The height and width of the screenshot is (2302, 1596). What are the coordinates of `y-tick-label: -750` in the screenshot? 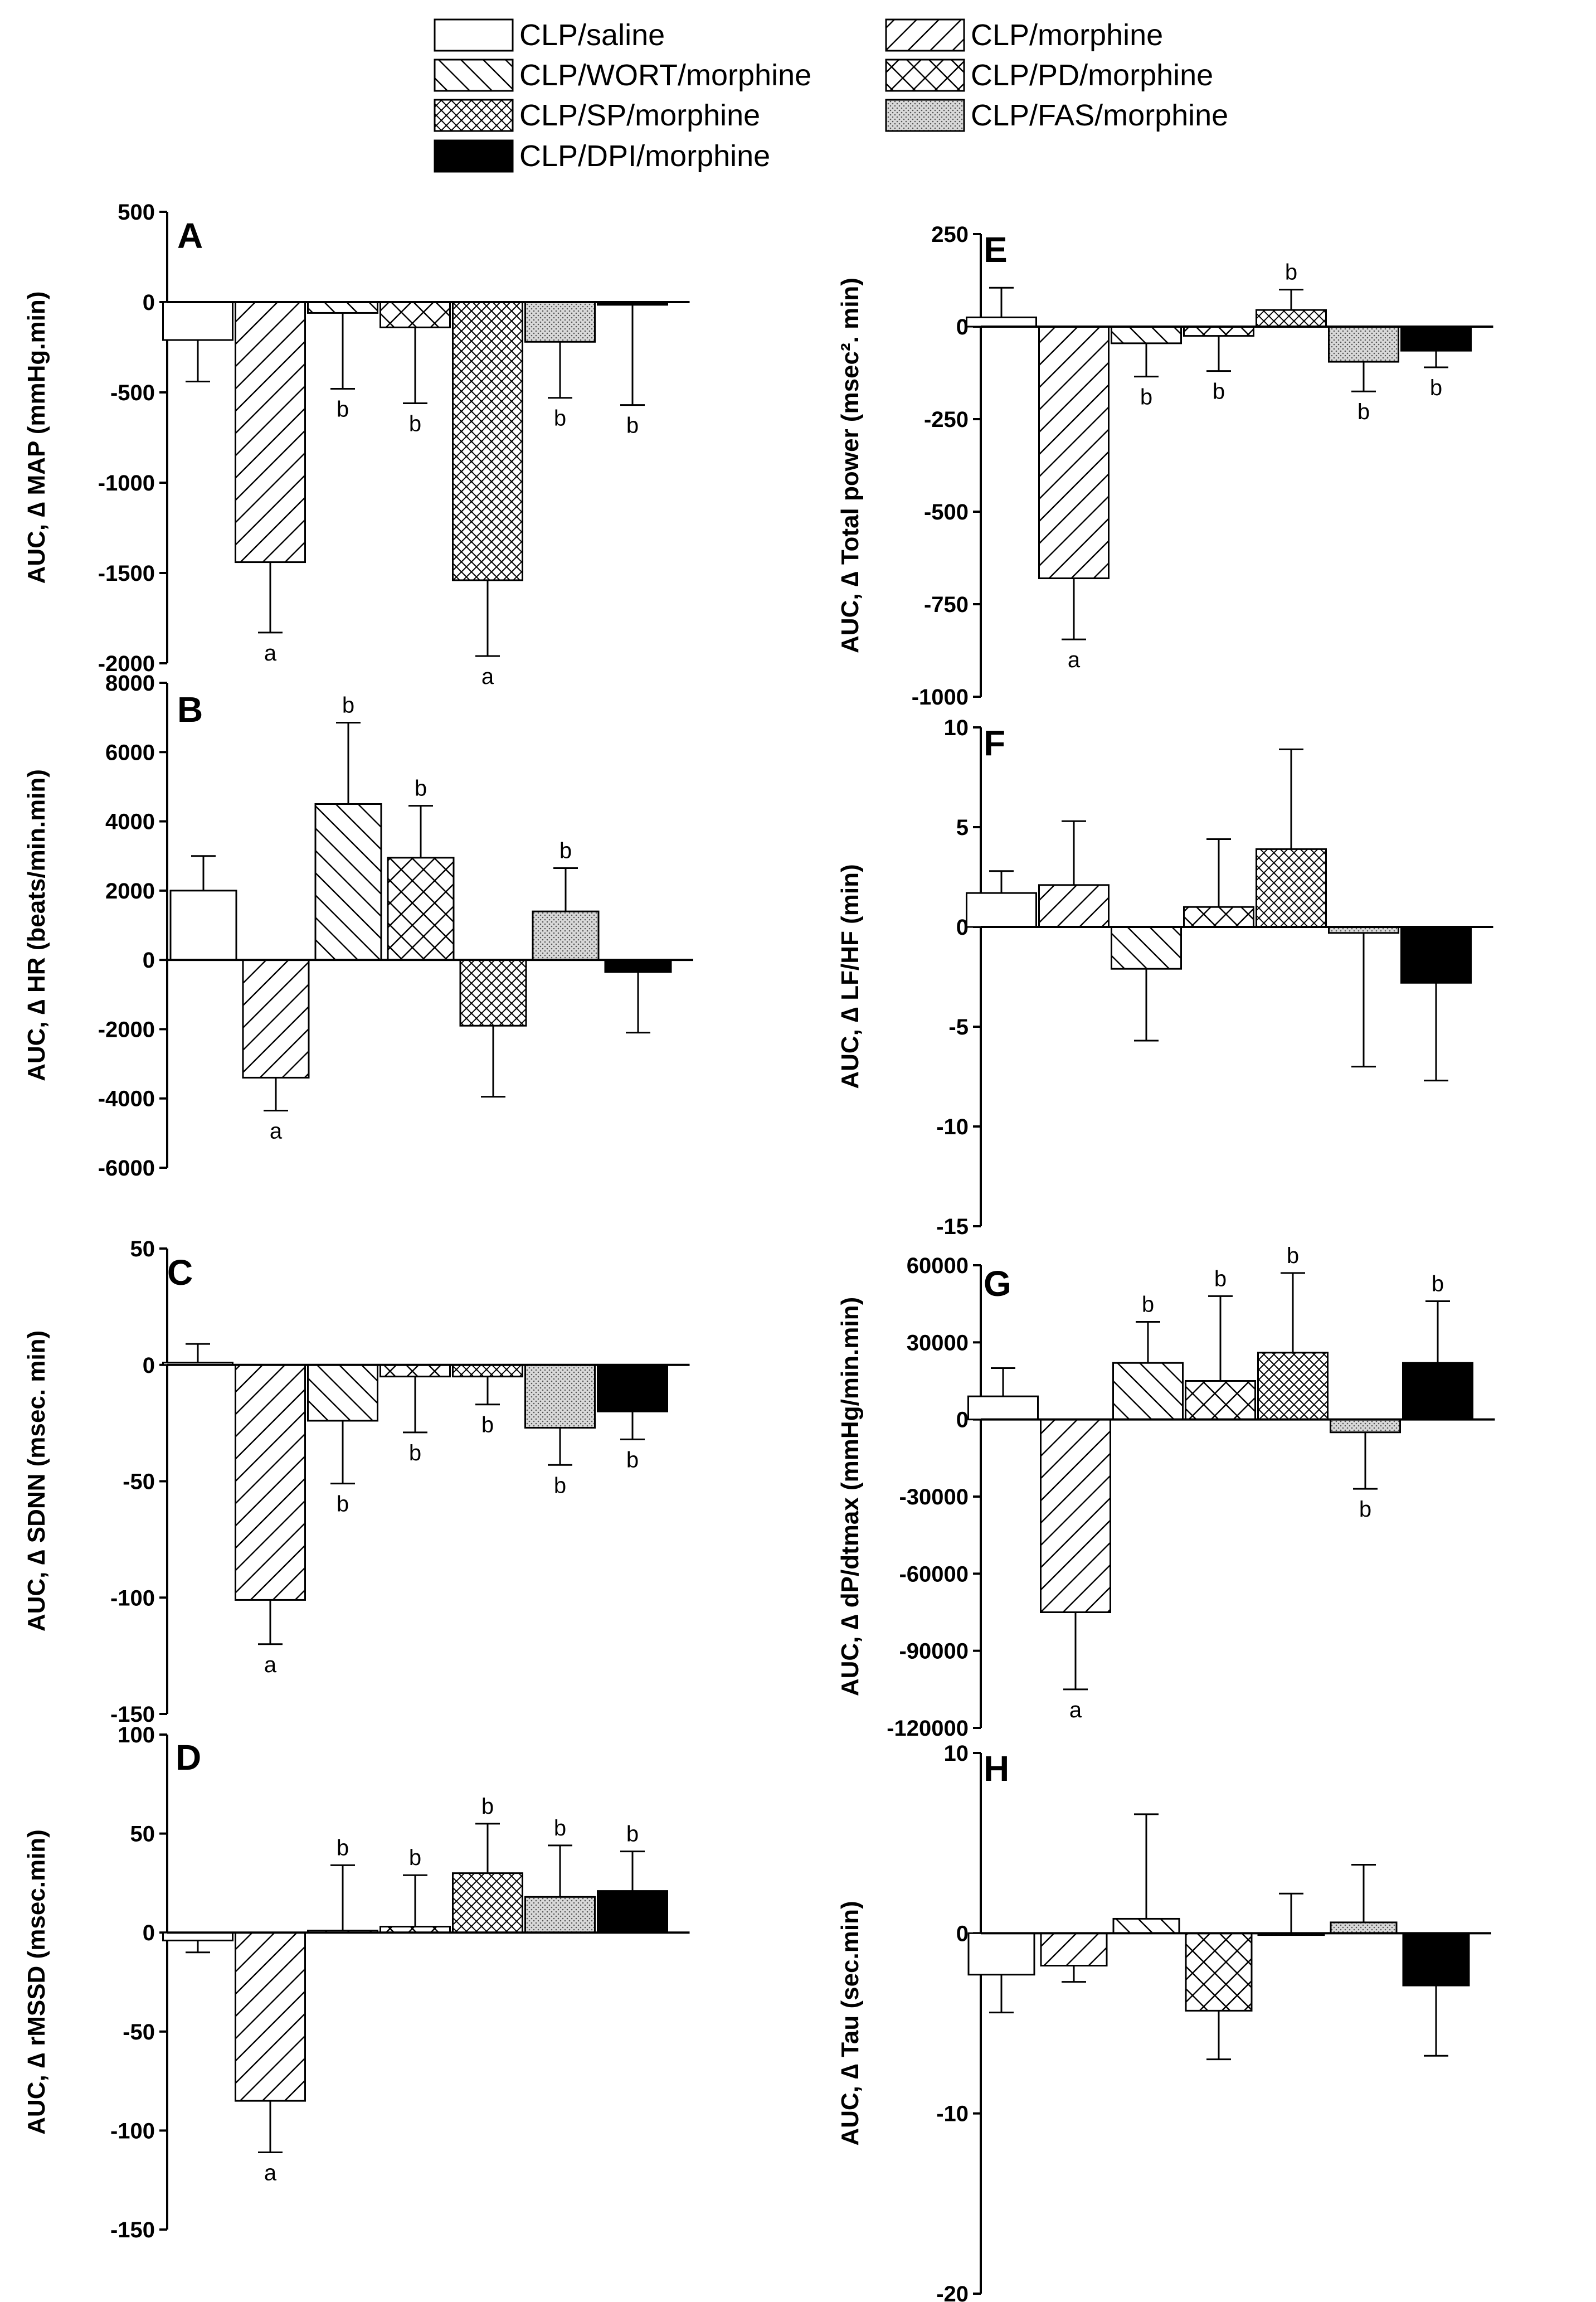 It's located at (946, 605).